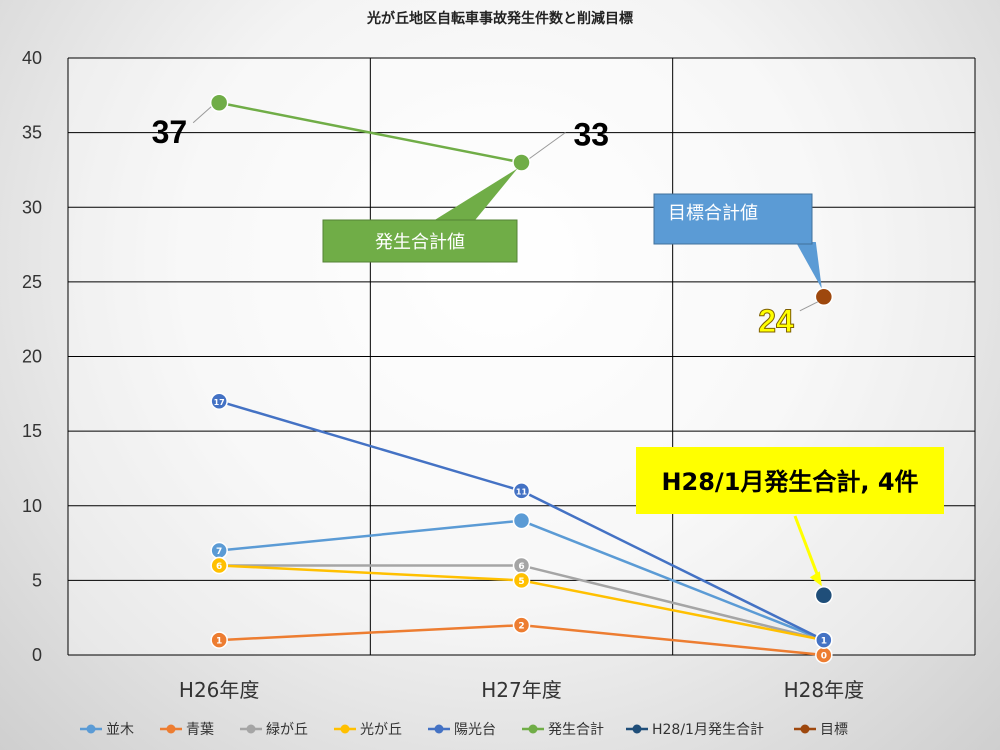 This screenshot has height=750, width=1000. What do you see at coordinates (381, 730) in the screenshot?
I see `legend-entry: 光が丘` at bounding box center [381, 730].